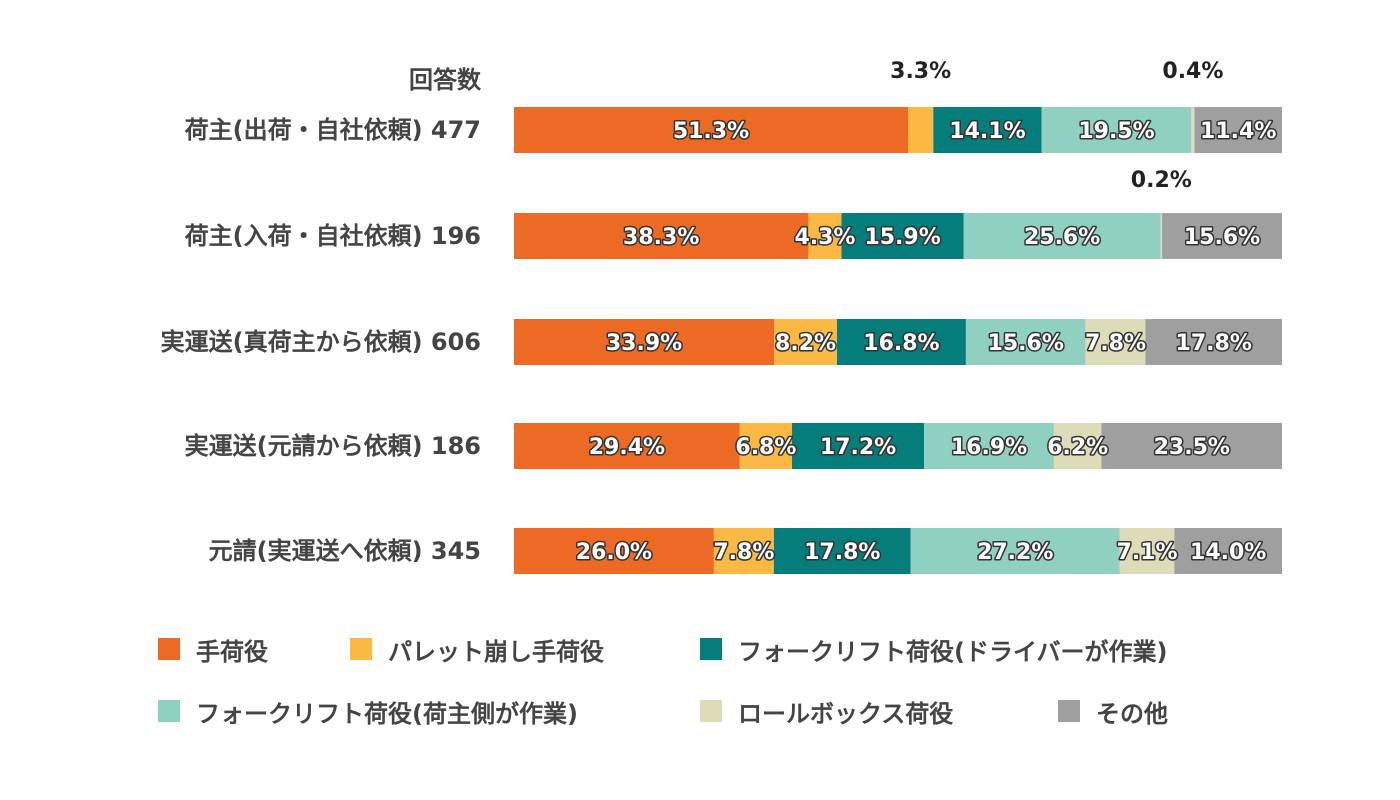 This screenshot has width=1400, height=800. I want to click on data-label: 11.4%, so click(1238, 131).